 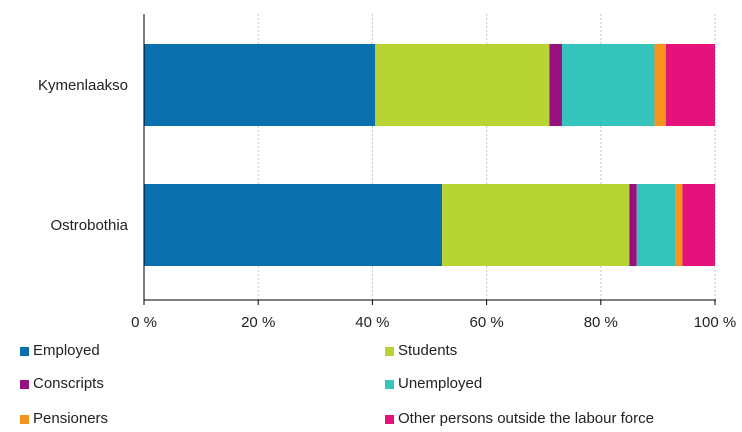 I want to click on bar-ostrobothia-conscripts, so click(x=633, y=225).